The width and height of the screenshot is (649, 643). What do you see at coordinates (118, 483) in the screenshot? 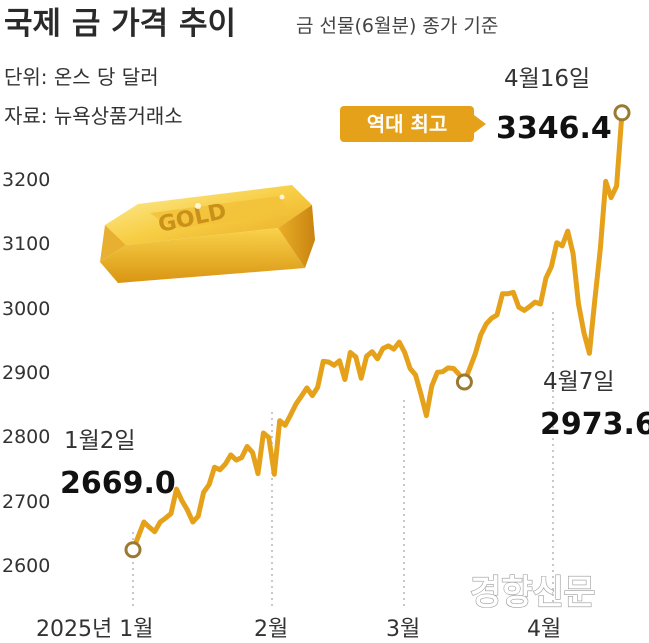
I see `annotation-value: 2669.0` at bounding box center [118, 483].